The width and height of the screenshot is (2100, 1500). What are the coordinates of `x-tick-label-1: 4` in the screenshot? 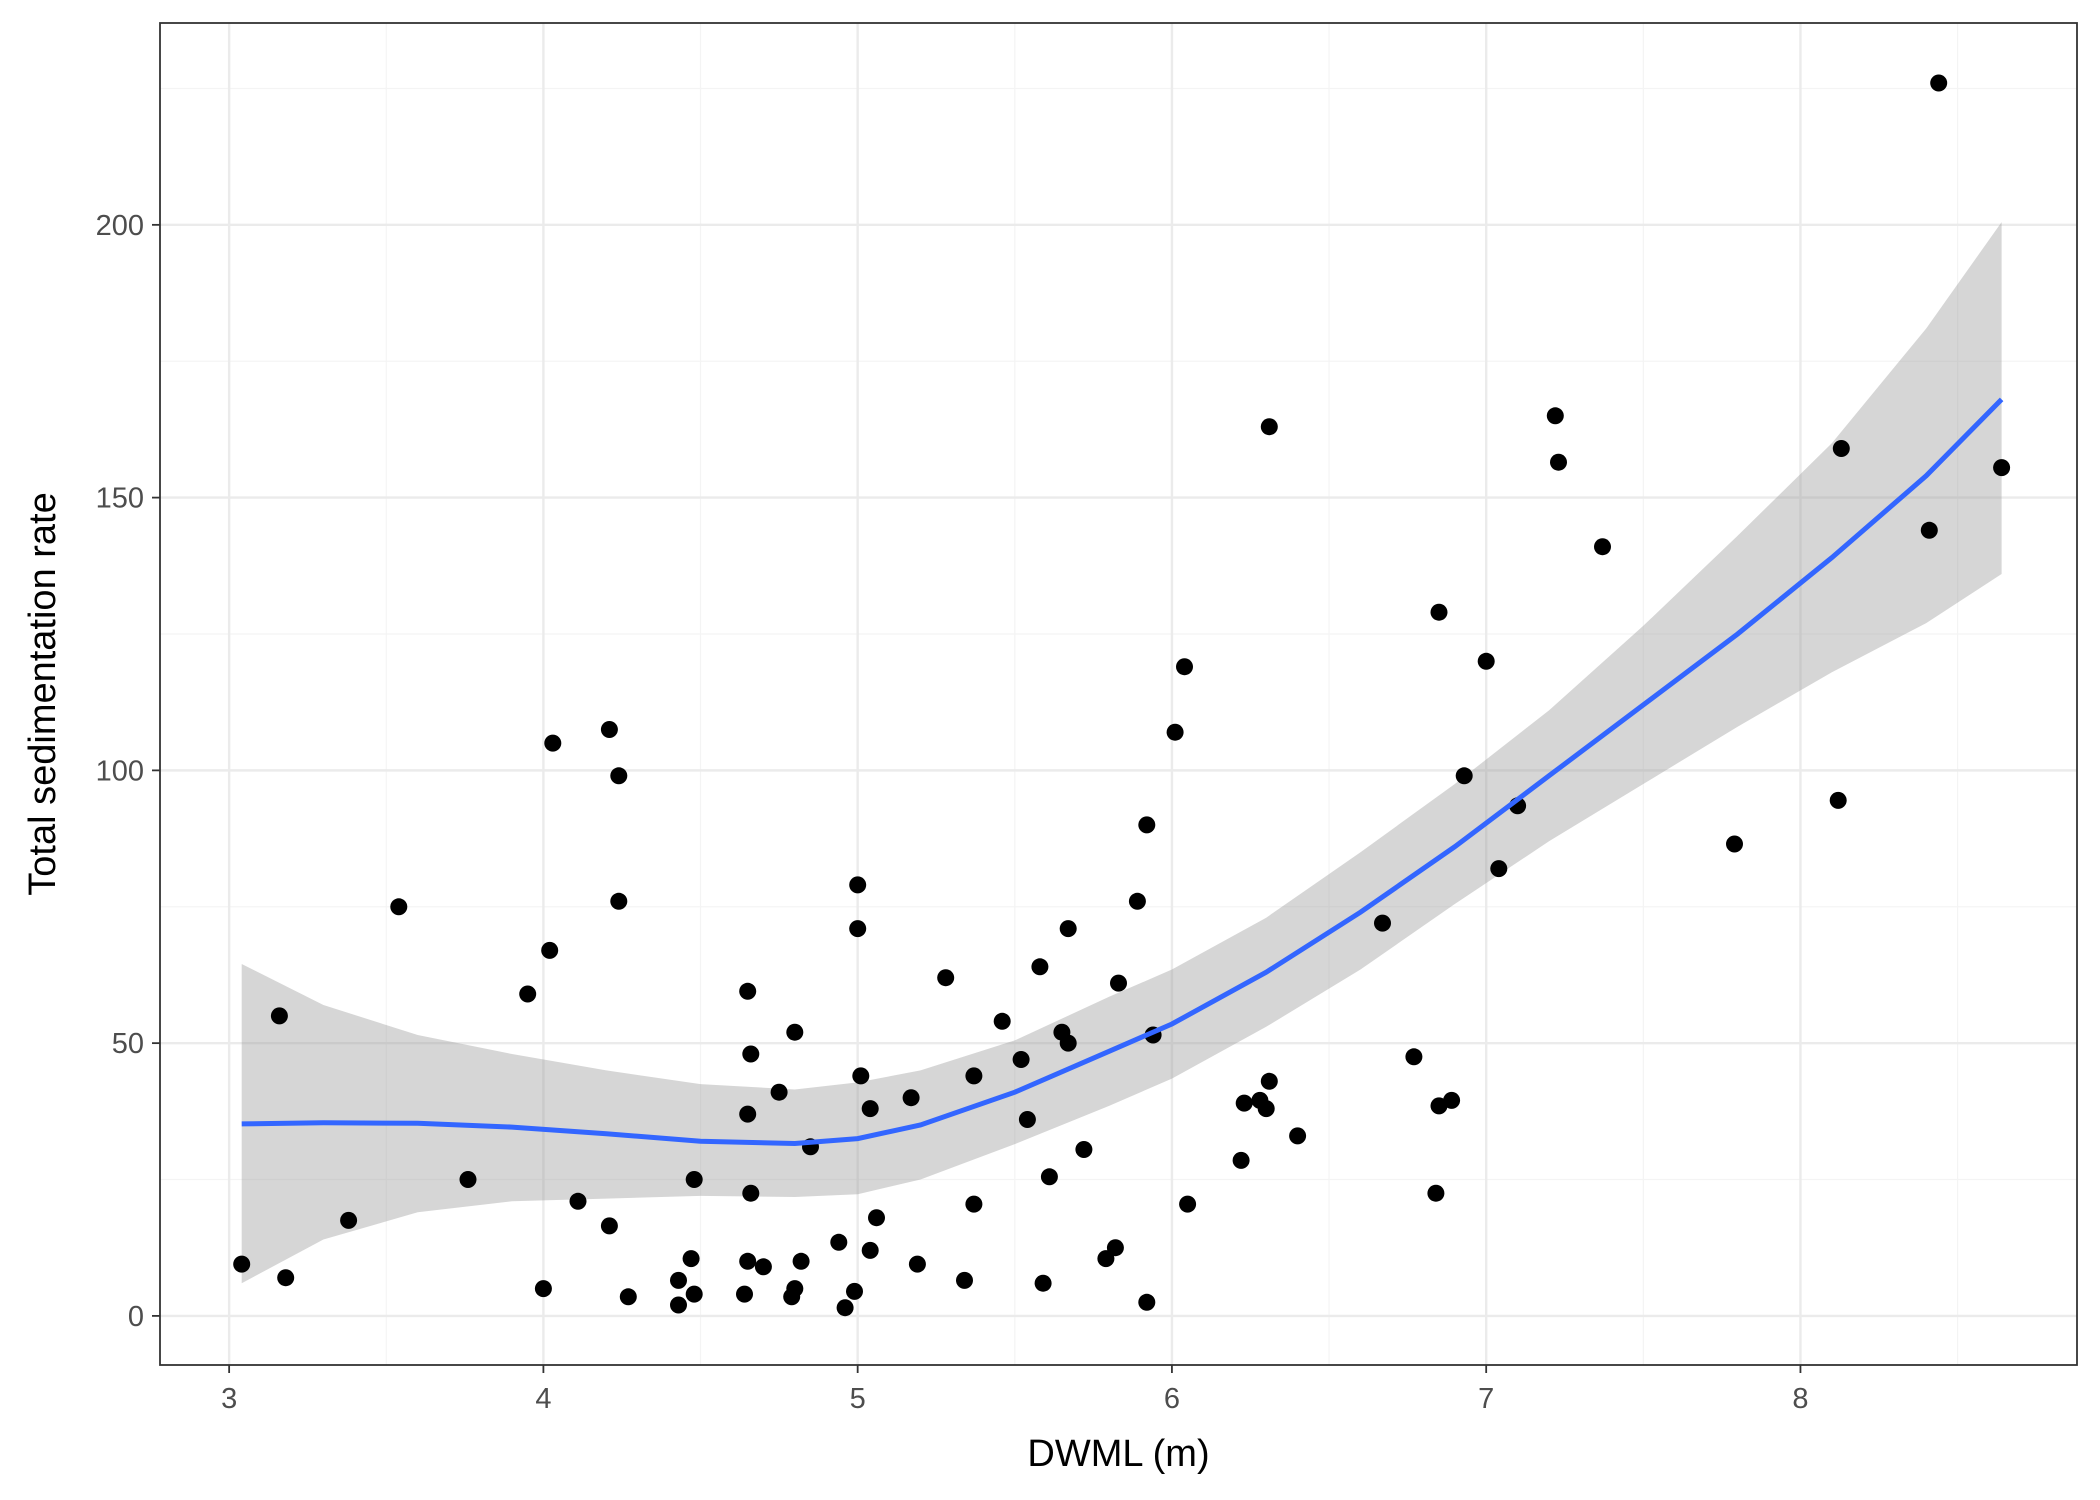 It's located at (543, 1399).